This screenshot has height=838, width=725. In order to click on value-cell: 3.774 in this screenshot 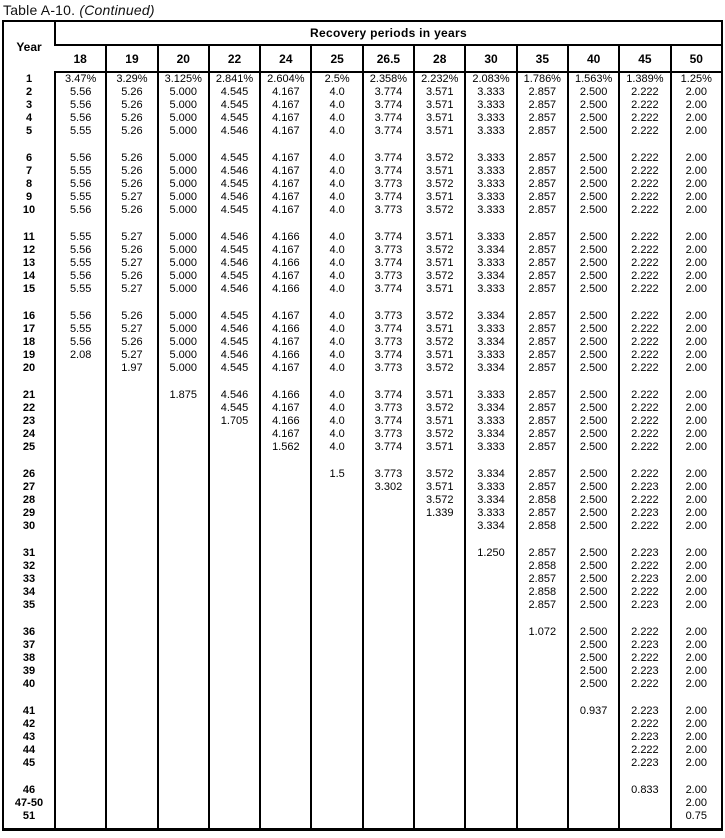, I will do `click(388, 447)`.